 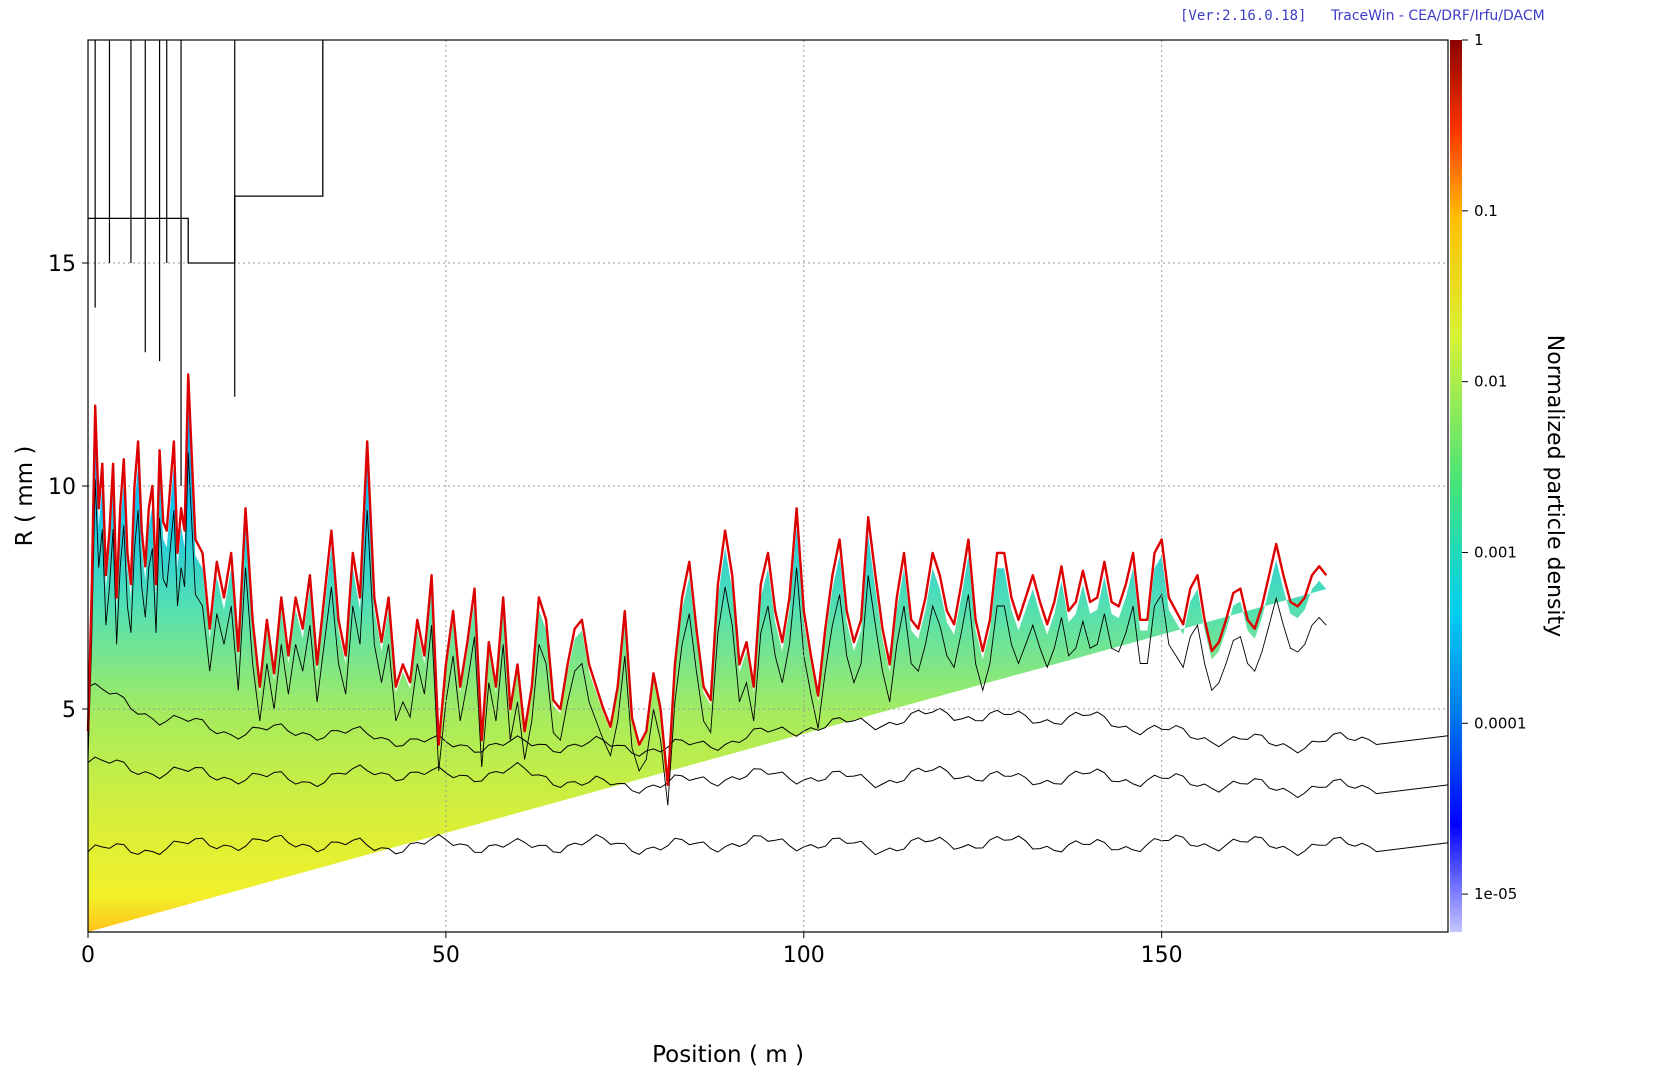 What do you see at coordinates (206, 152) in the screenshot?
I see `aperture-outline` at bounding box center [206, 152].